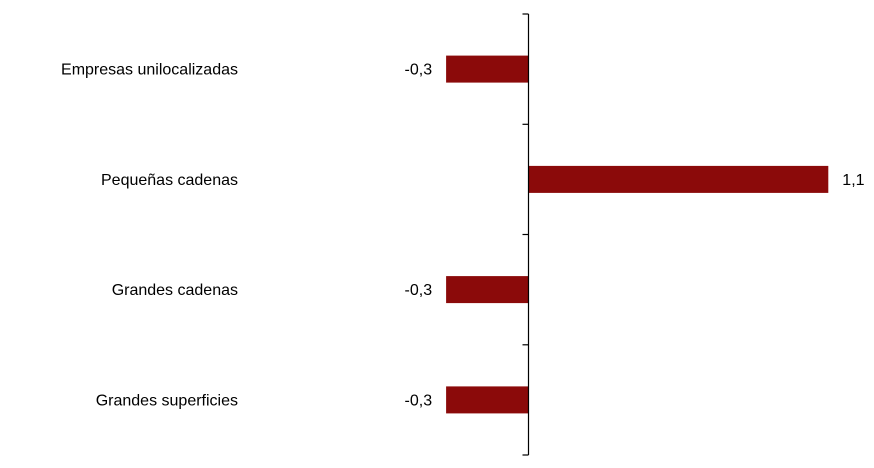 This screenshot has width=874, height=468. What do you see at coordinates (853, 180) in the screenshot?
I see `data-label: 1,1` at bounding box center [853, 180].